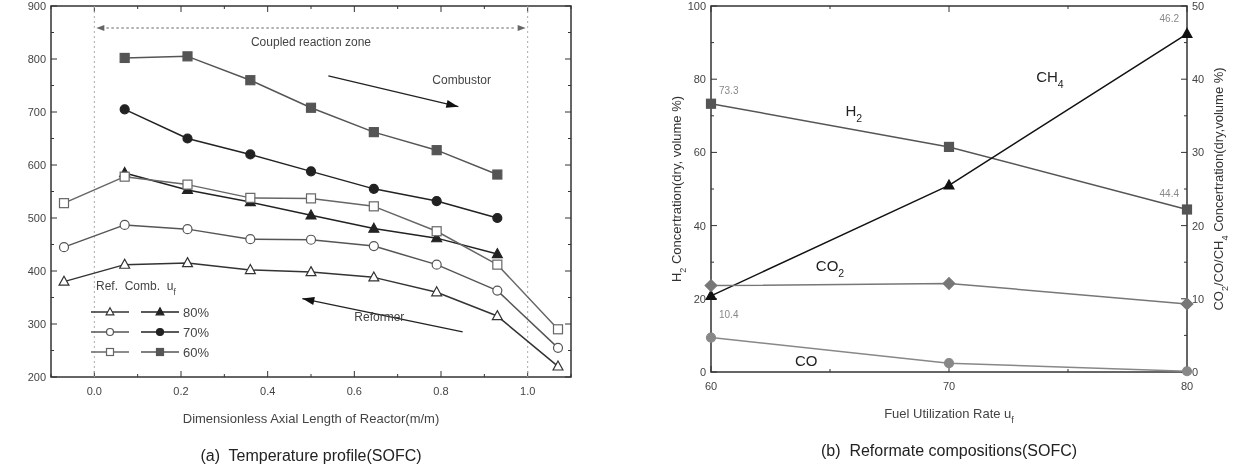 Image resolution: width=1245 pixels, height=471 pixels. Describe the element at coordinates (36, 165) in the screenshot. I see `y-tick-label: 600` at that location.